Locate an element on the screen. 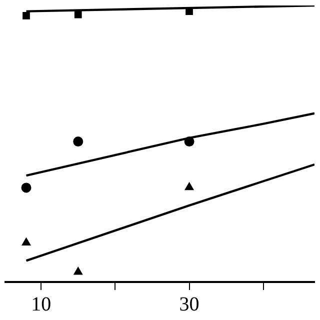 The width and height of the screenshot is (320, 320). x-tick-label: 10 is located at coordinates (41, 304).